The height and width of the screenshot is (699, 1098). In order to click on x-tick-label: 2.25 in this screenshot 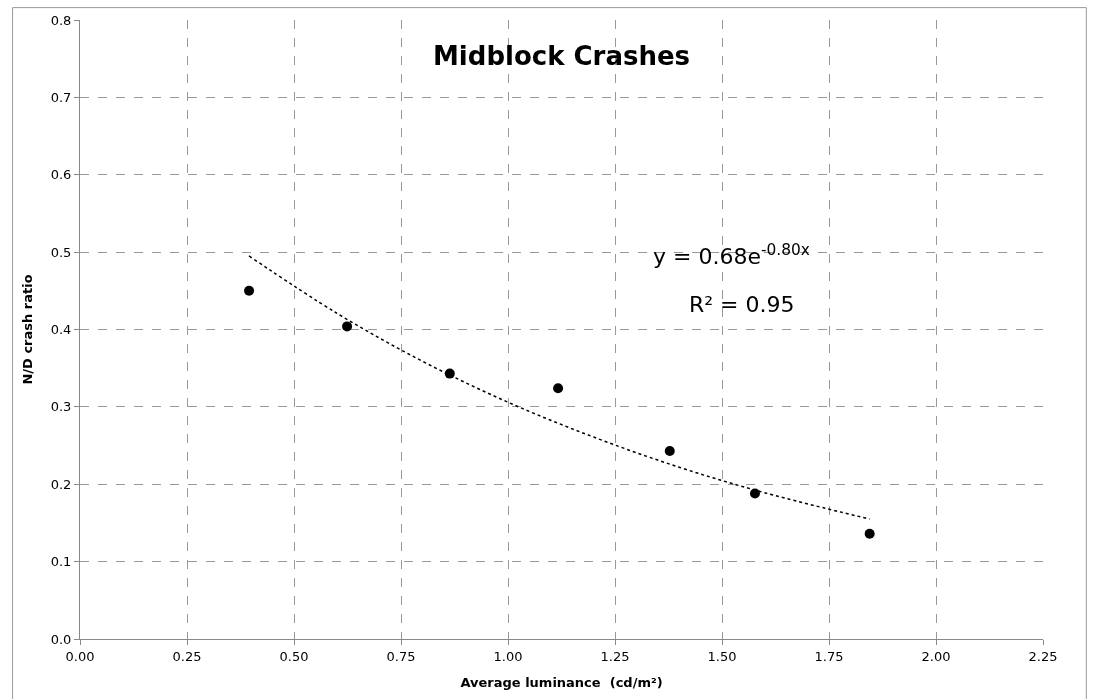, I will do `click(1043, 656)`.